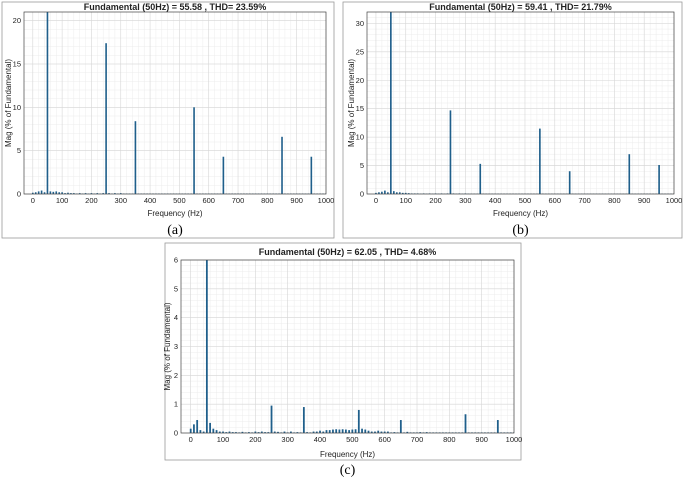 The width and height of the screenshot is (685, 478). What do you see at coordinates (407, 432) in the screenshot?
I see `bar-670hz` at bounding box center [407, 432].